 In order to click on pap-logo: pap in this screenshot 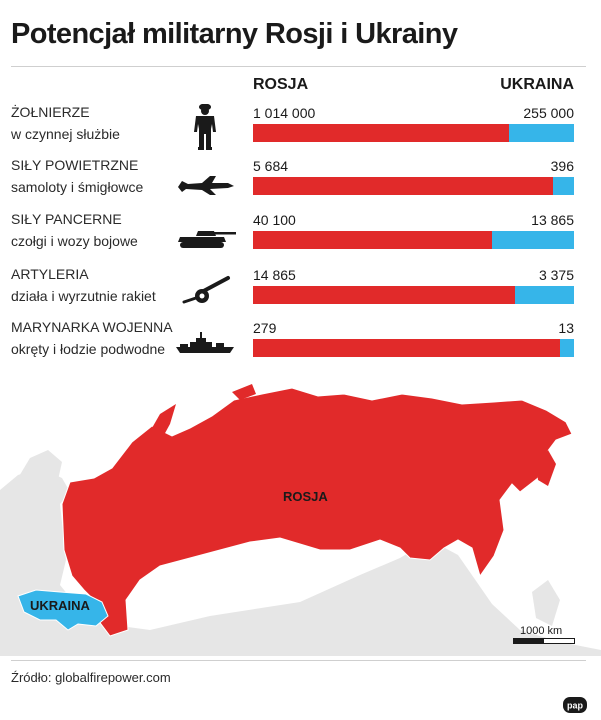, I will do `click(575, 705)`.